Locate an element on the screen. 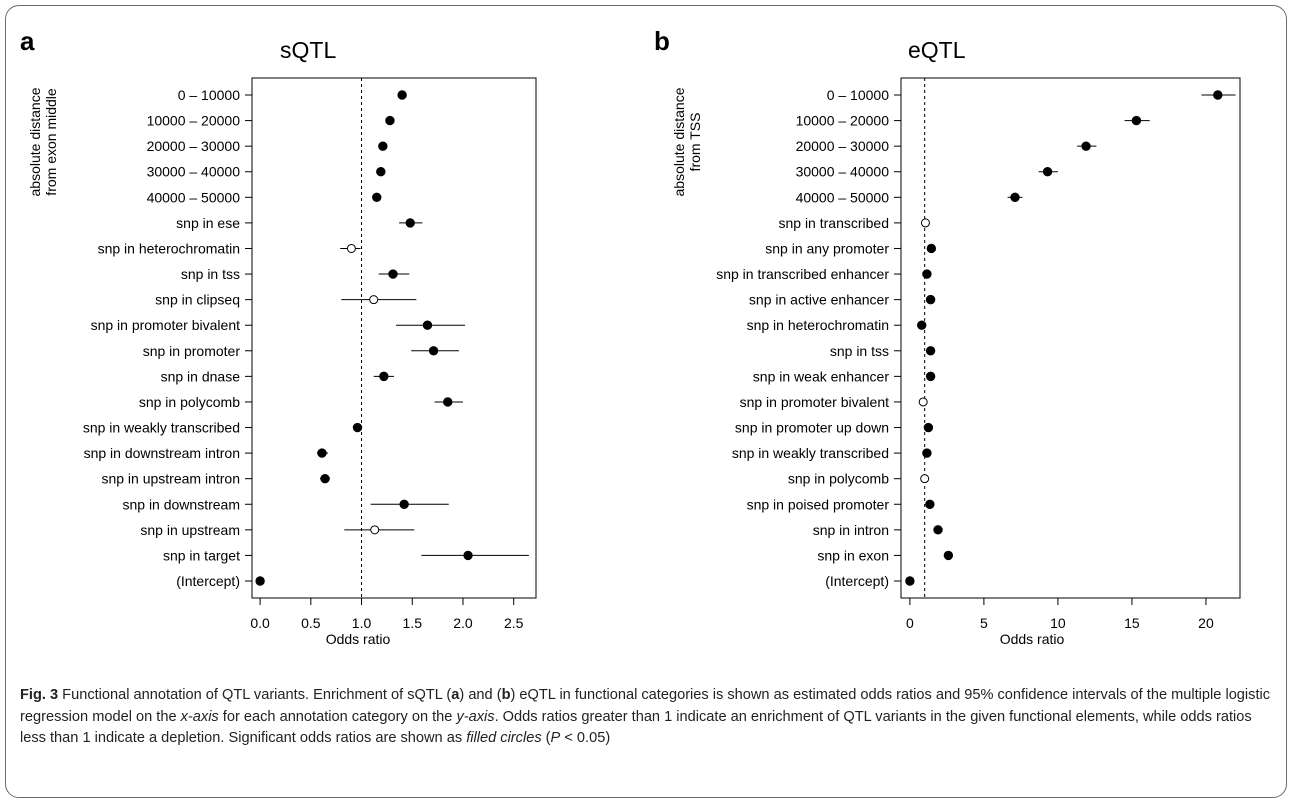  panel-a-category-label: snp in weakly transcribed is located at coordinates (161, 428).